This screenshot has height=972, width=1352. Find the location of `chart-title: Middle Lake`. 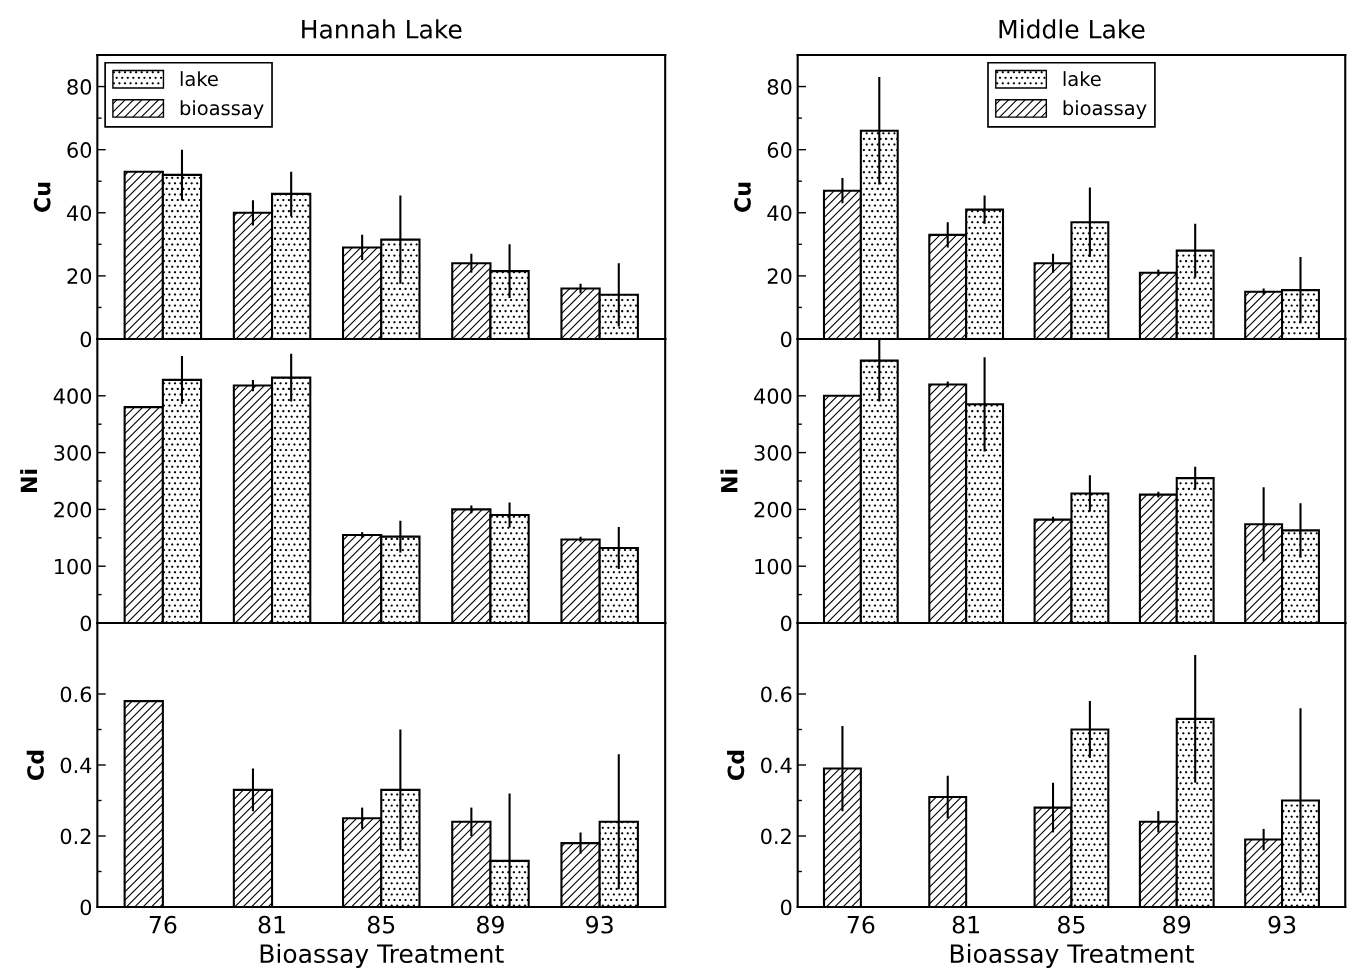

chart-title: Middle Lake is located at coordinates (1072, 29).